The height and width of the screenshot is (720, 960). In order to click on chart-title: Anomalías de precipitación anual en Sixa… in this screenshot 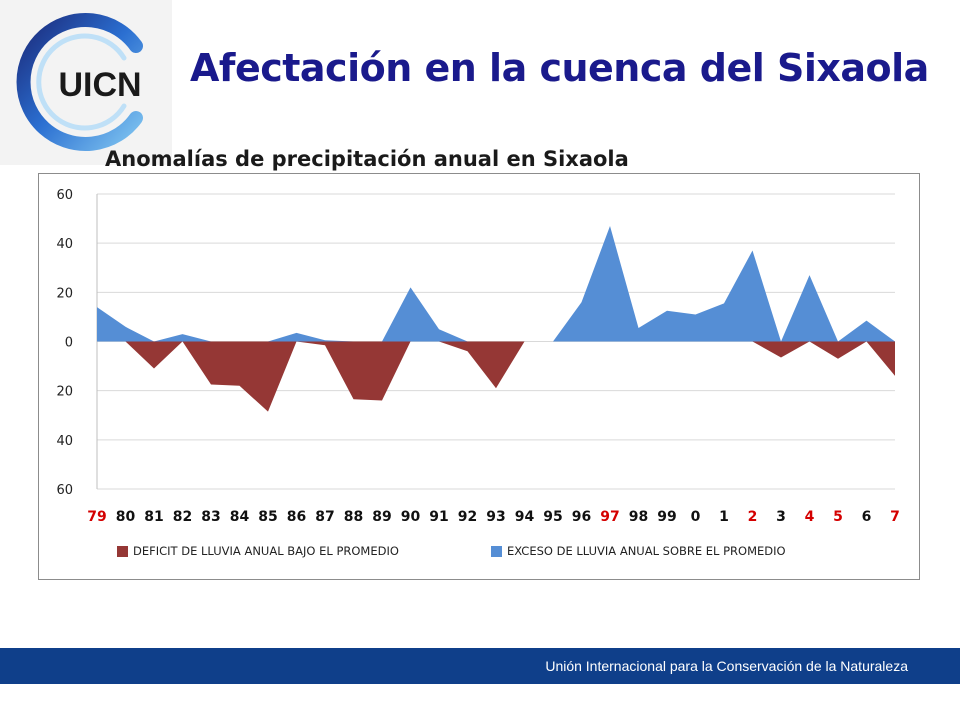, I will do `click(367, 159)`.